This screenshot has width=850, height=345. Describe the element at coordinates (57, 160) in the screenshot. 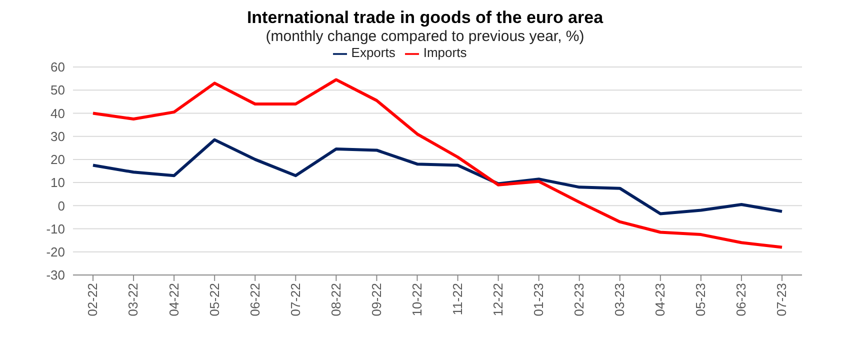

I see `y-tick-label: 20` at that location.